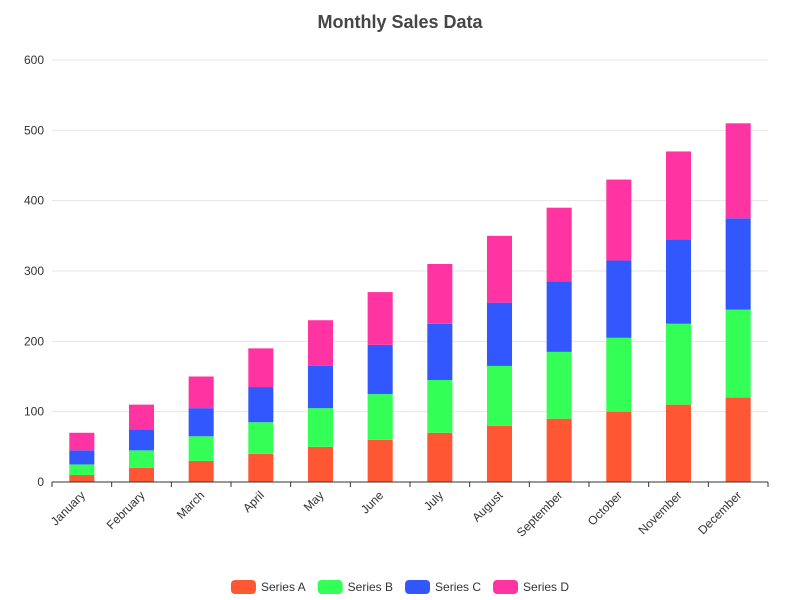 This screenshot has height=600, width=800. Describe the element at coordinates (34, 201) in the screenshot. I see `y-tick-label: 400` at that location.